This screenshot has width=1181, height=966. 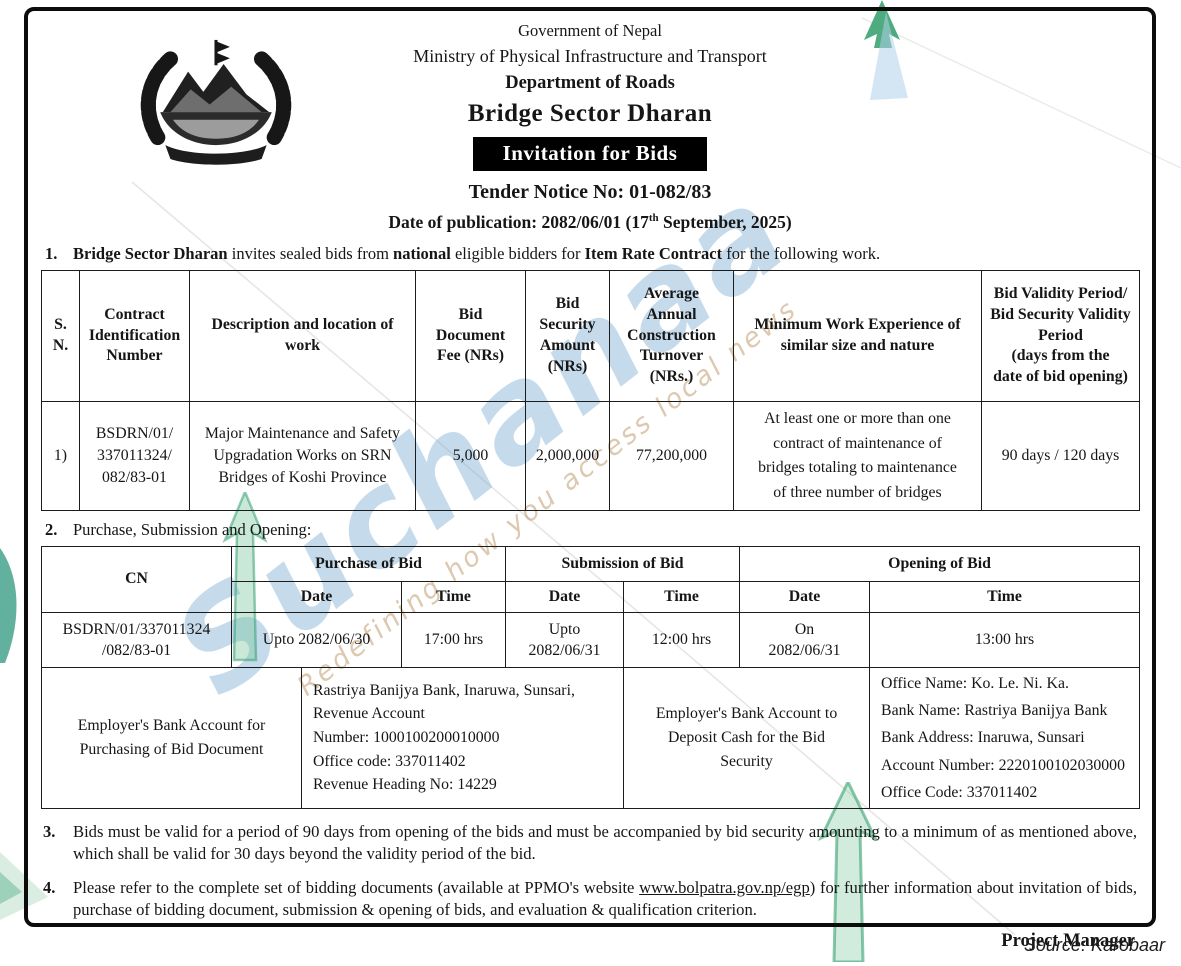 I want to click on signature-title: Project Manager, so click(x=1068, y=941).